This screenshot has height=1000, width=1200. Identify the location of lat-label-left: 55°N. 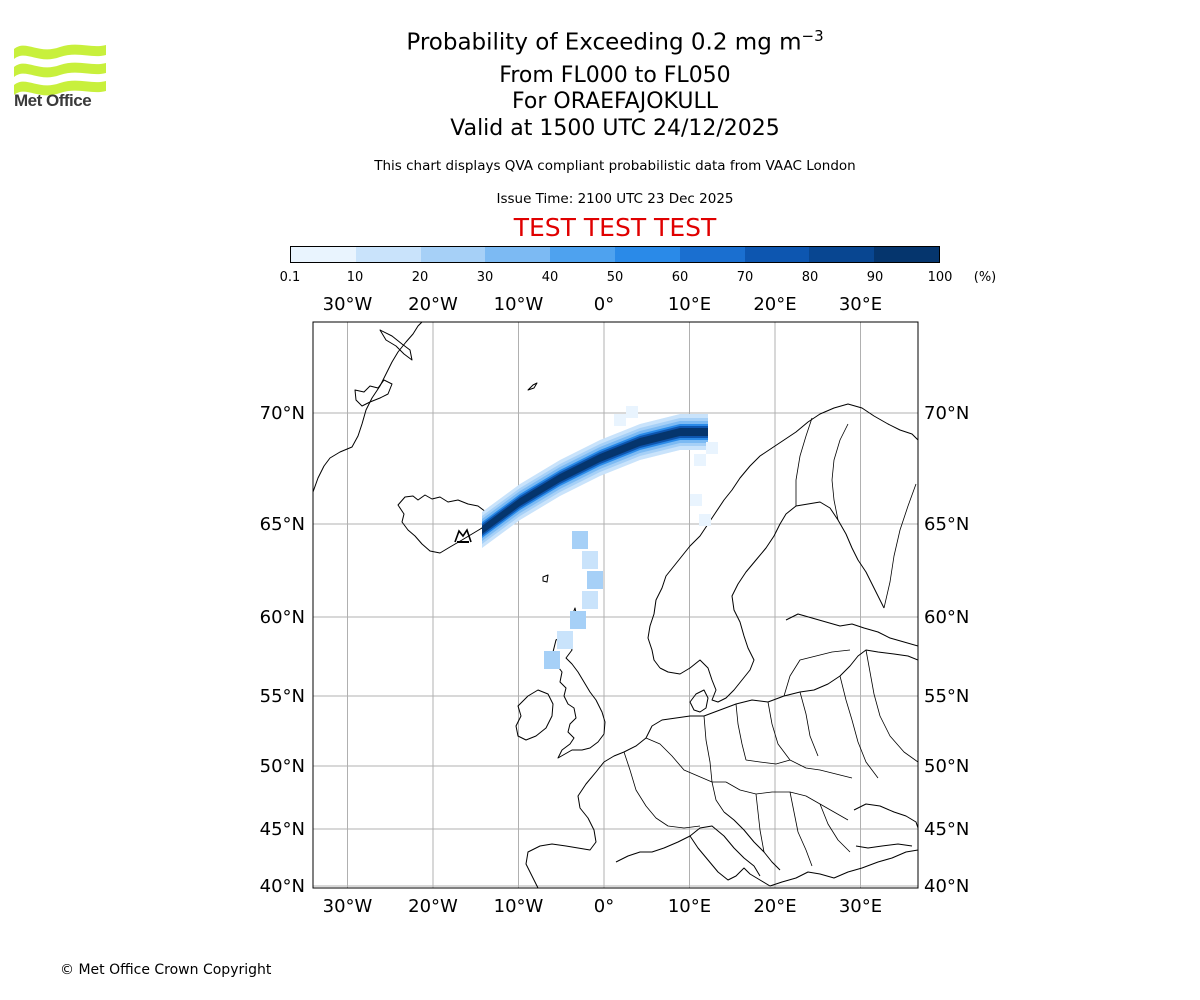
(282, 696).